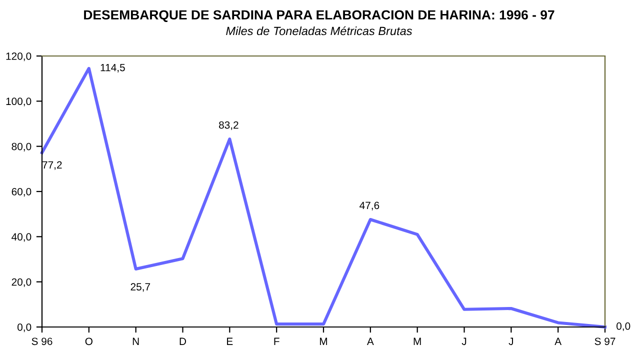  I want to click on data-label: 25,7, so click(140, 287).